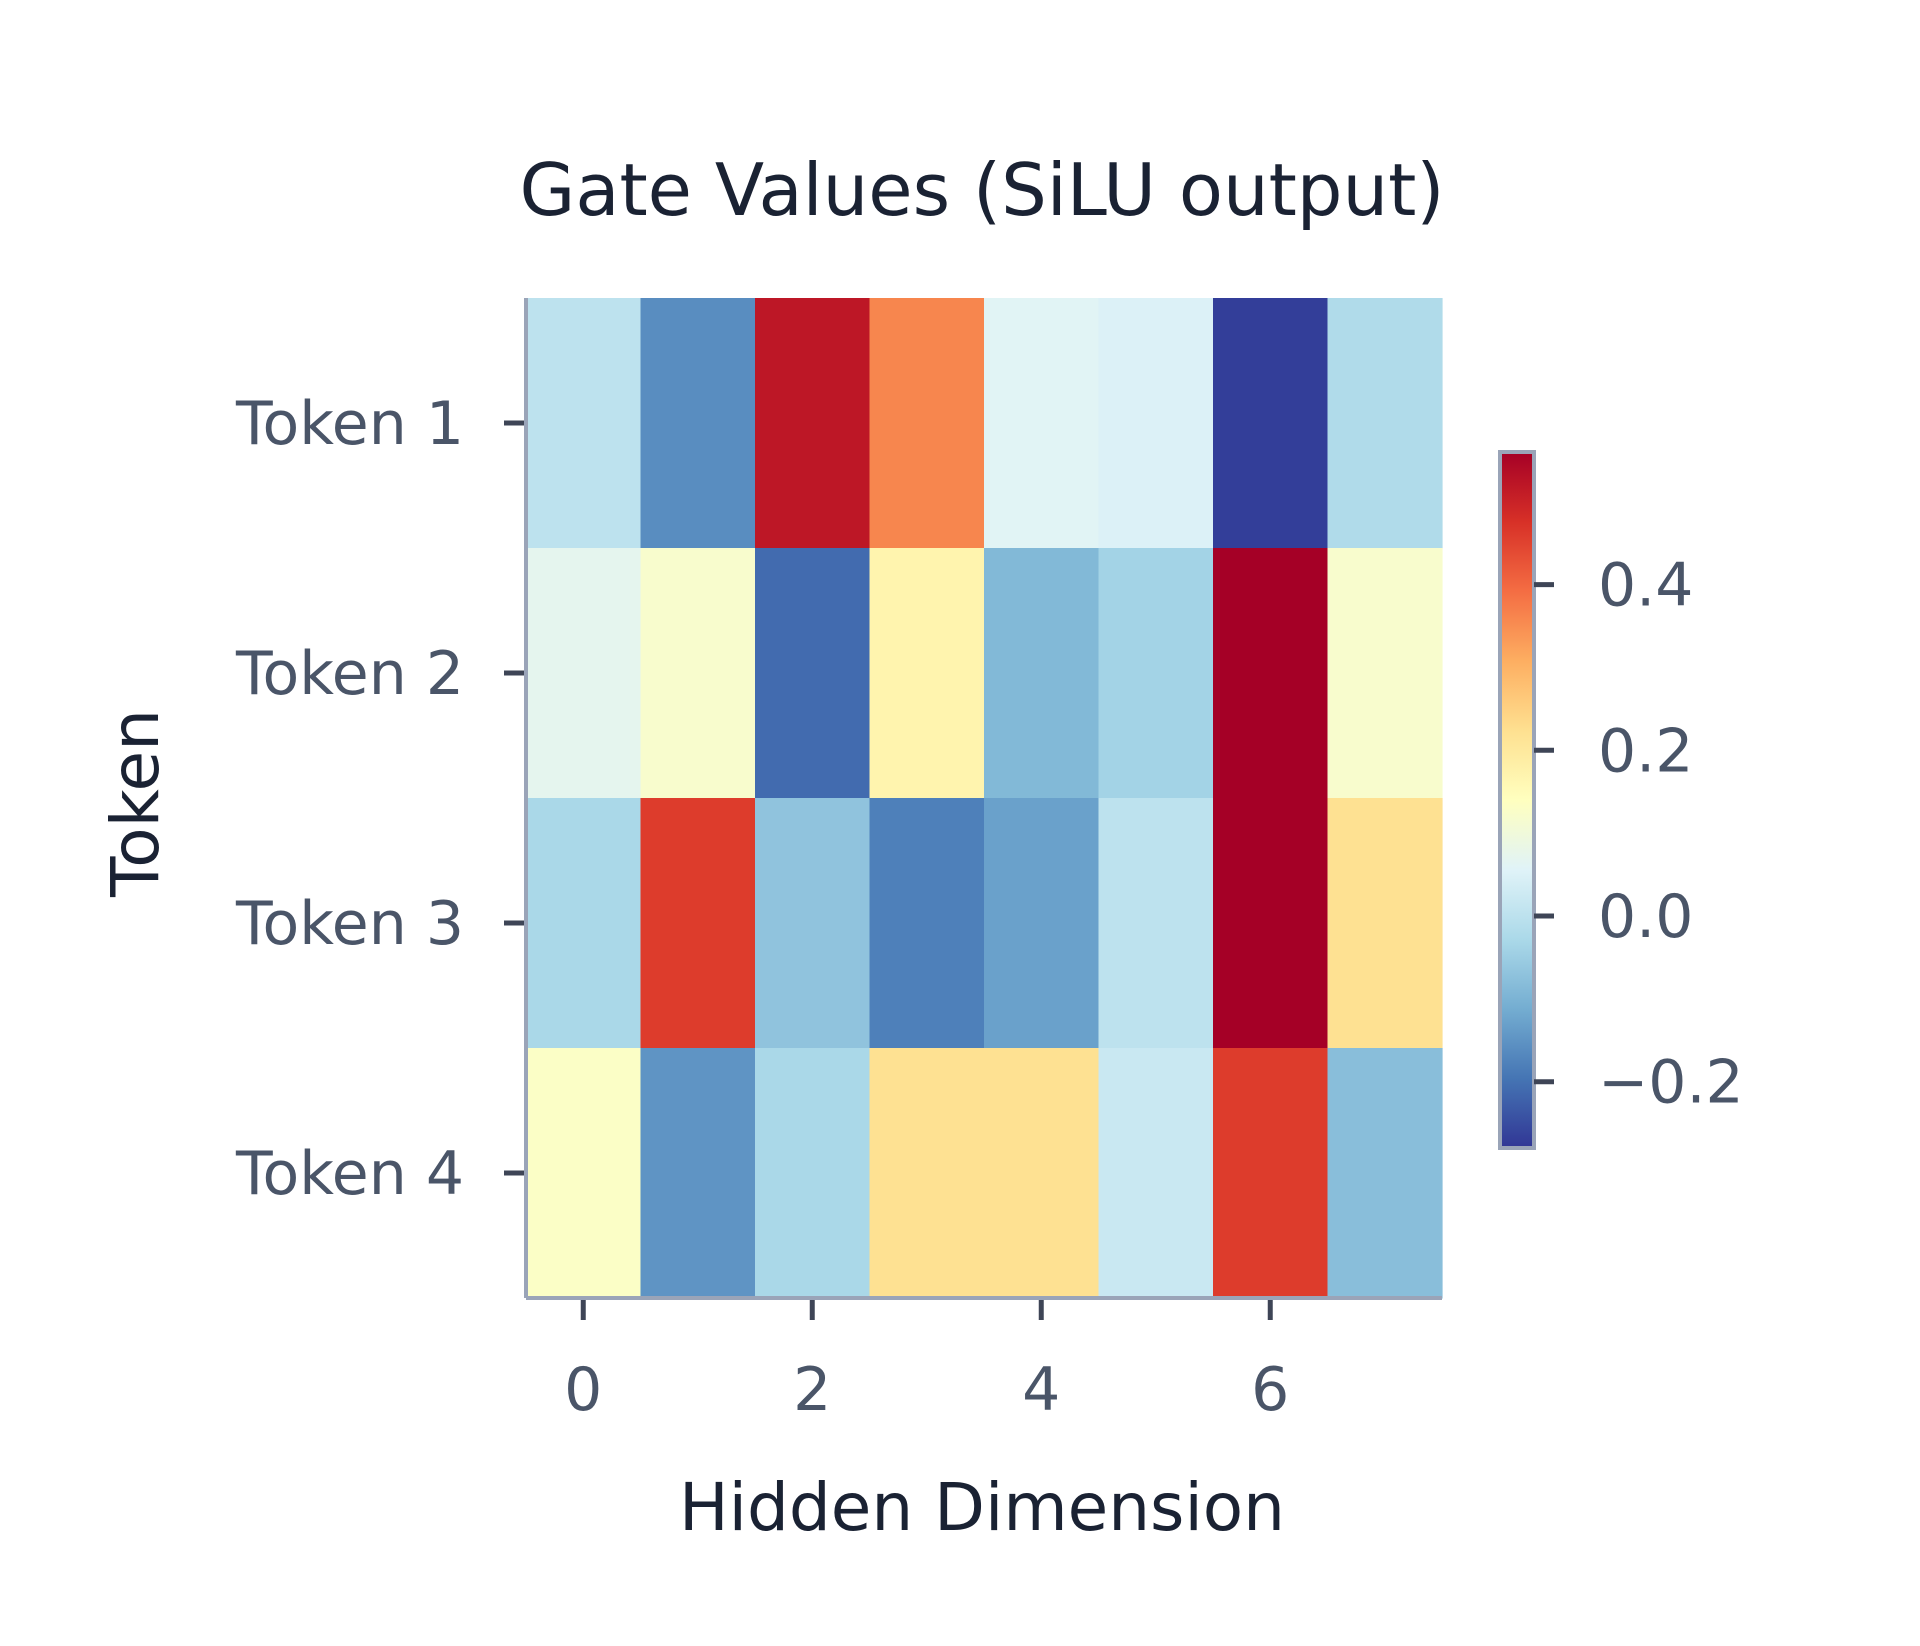  Describe the element at coordinates (812, 1390) in the screenshot. I see `x-tick-label: 2` at that location.